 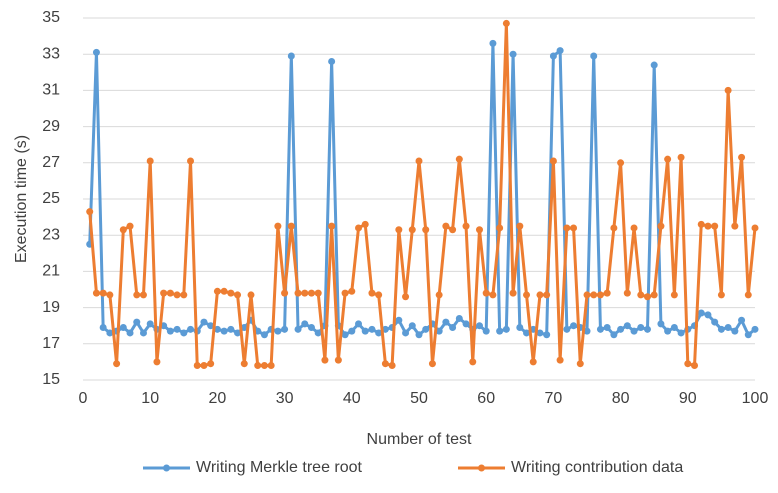 I want to click on y-tick-label: 15, so click(x=51, y=379).